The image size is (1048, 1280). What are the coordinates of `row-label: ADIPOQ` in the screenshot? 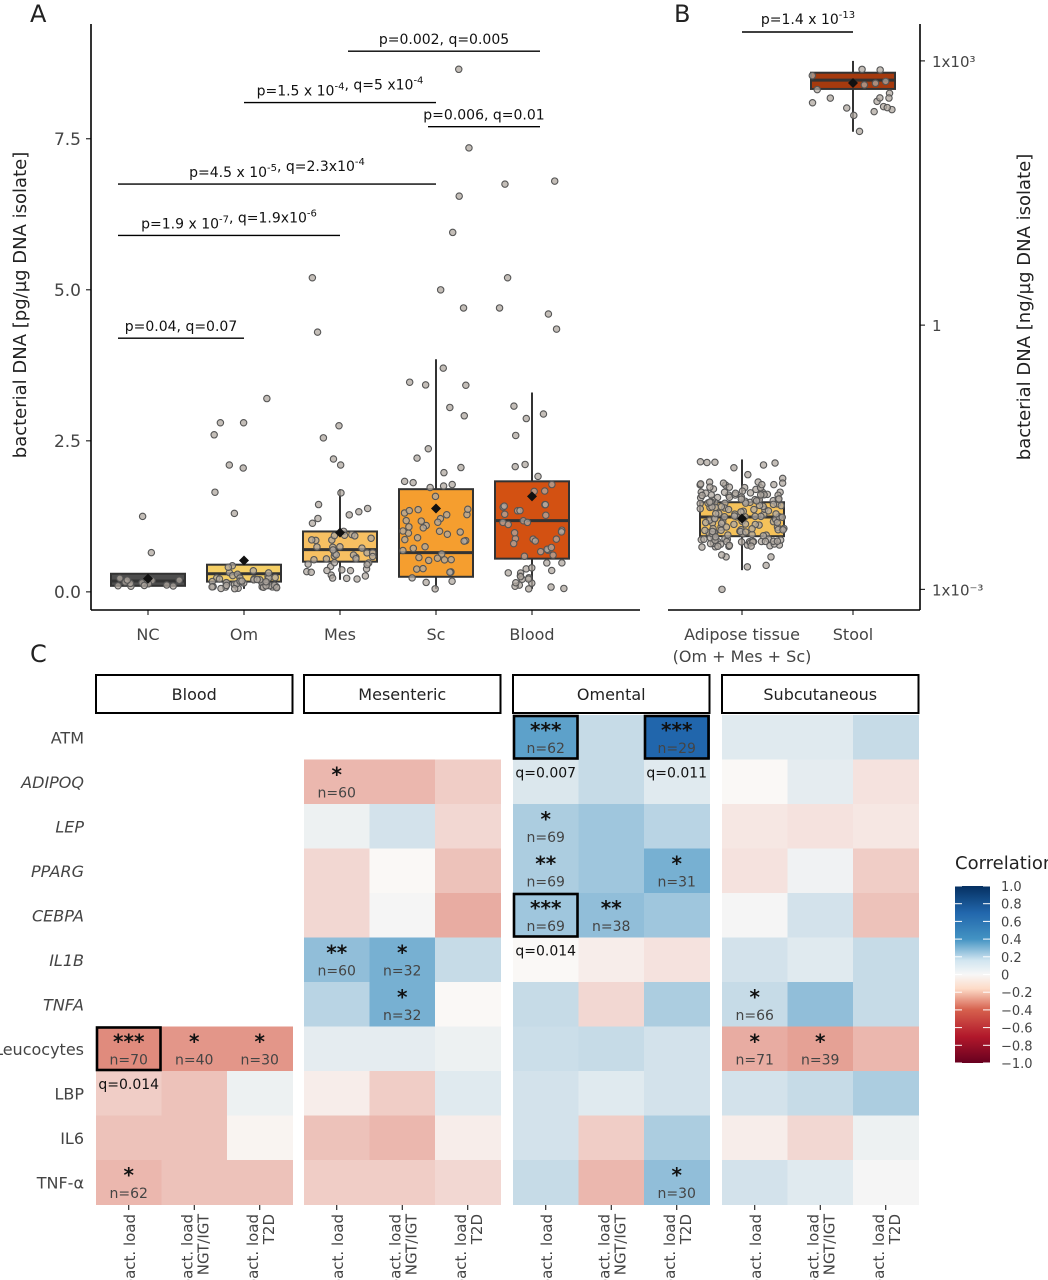 It's located at (52, 782).